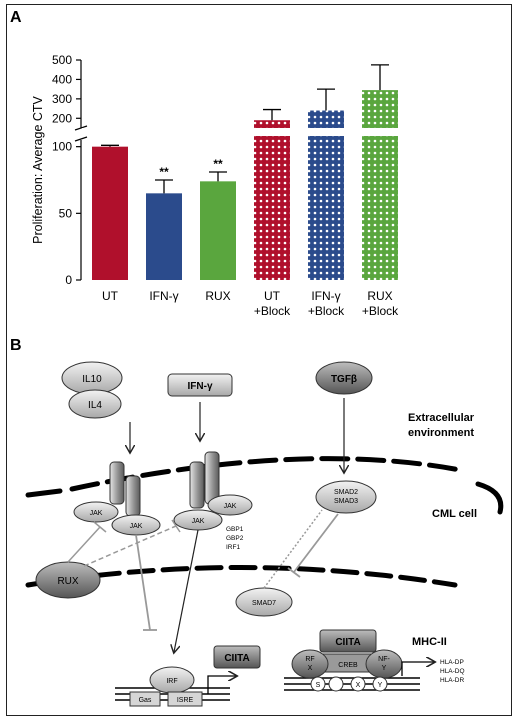 Image resolution: width=520 pixels, height=720 pixels. What do you see at coordinates (16, 345) in the screenshot?
I see `panel-b-label: B` at bounding box center [16, 345].